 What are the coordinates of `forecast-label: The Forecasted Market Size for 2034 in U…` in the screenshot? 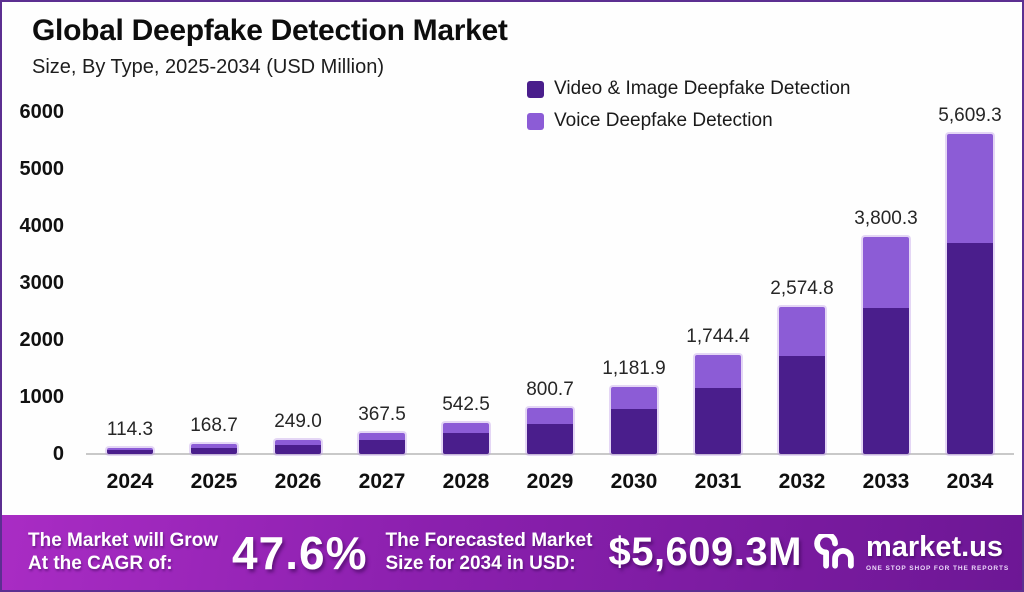 It's located at (488, 552).